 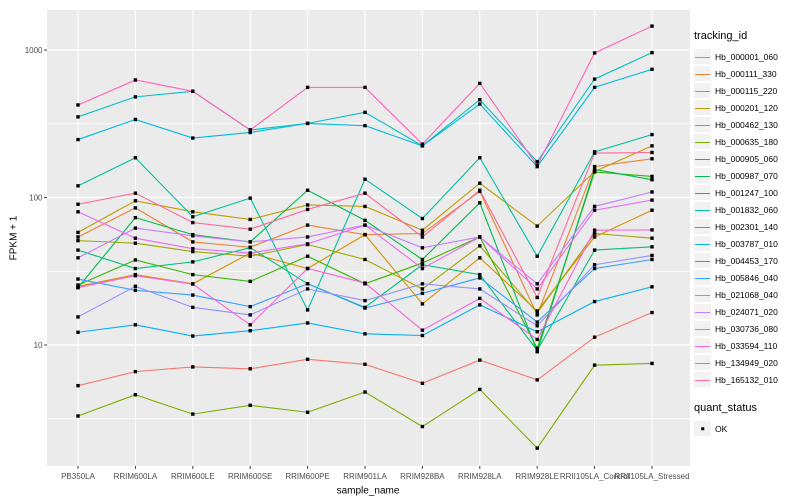 What do you see at coordinates (746, 141) in the screenshot?
I see `legend-item-label: Hb_000635_180` at bounding box center [746, 141].